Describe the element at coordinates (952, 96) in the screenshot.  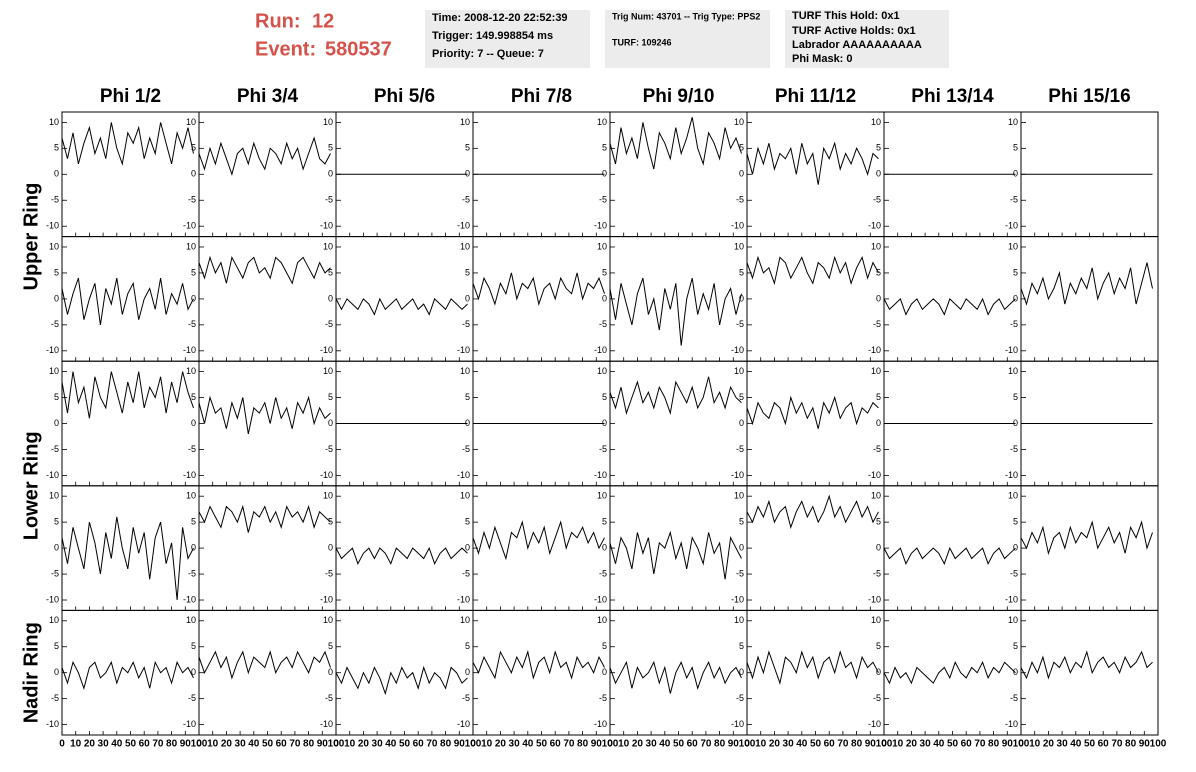
I see `column-title: Phi 13/14` at that location.